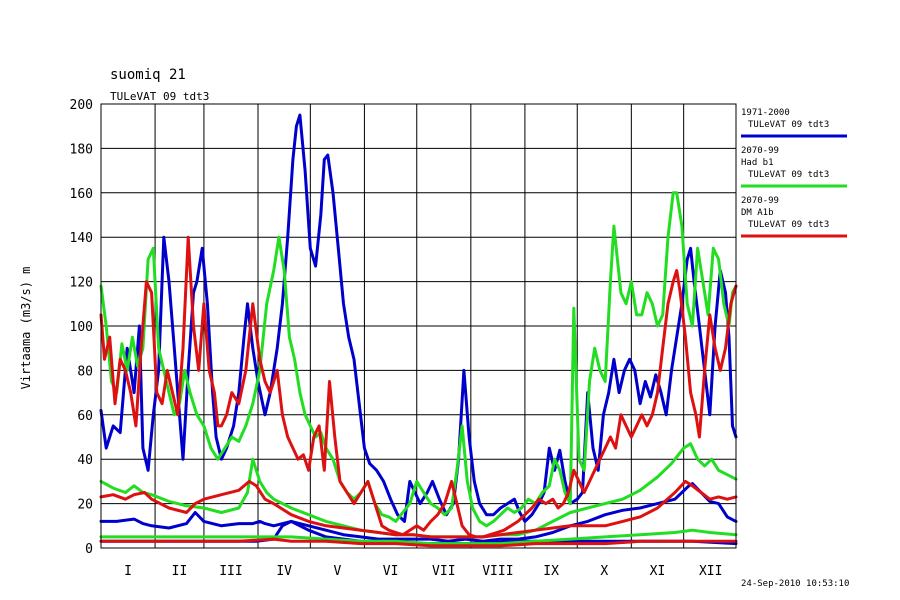 Image resolution: width=900 pixels, height=600 pixels. Describe the element at coordinates (658, 571) in the screenshot. I see `x-tick-label: XI` at that location.